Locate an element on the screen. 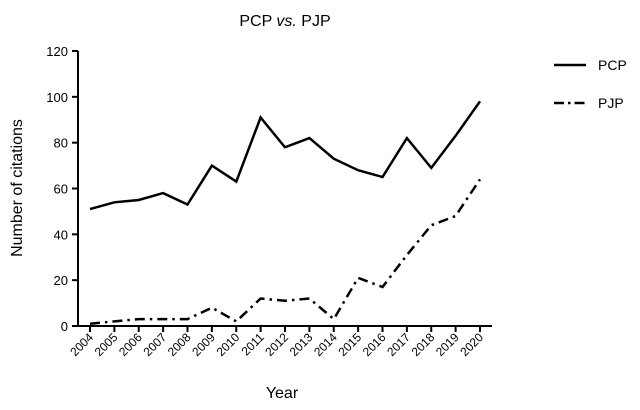  y-axis-label: Number of citations is located at coordinates (17, 188).